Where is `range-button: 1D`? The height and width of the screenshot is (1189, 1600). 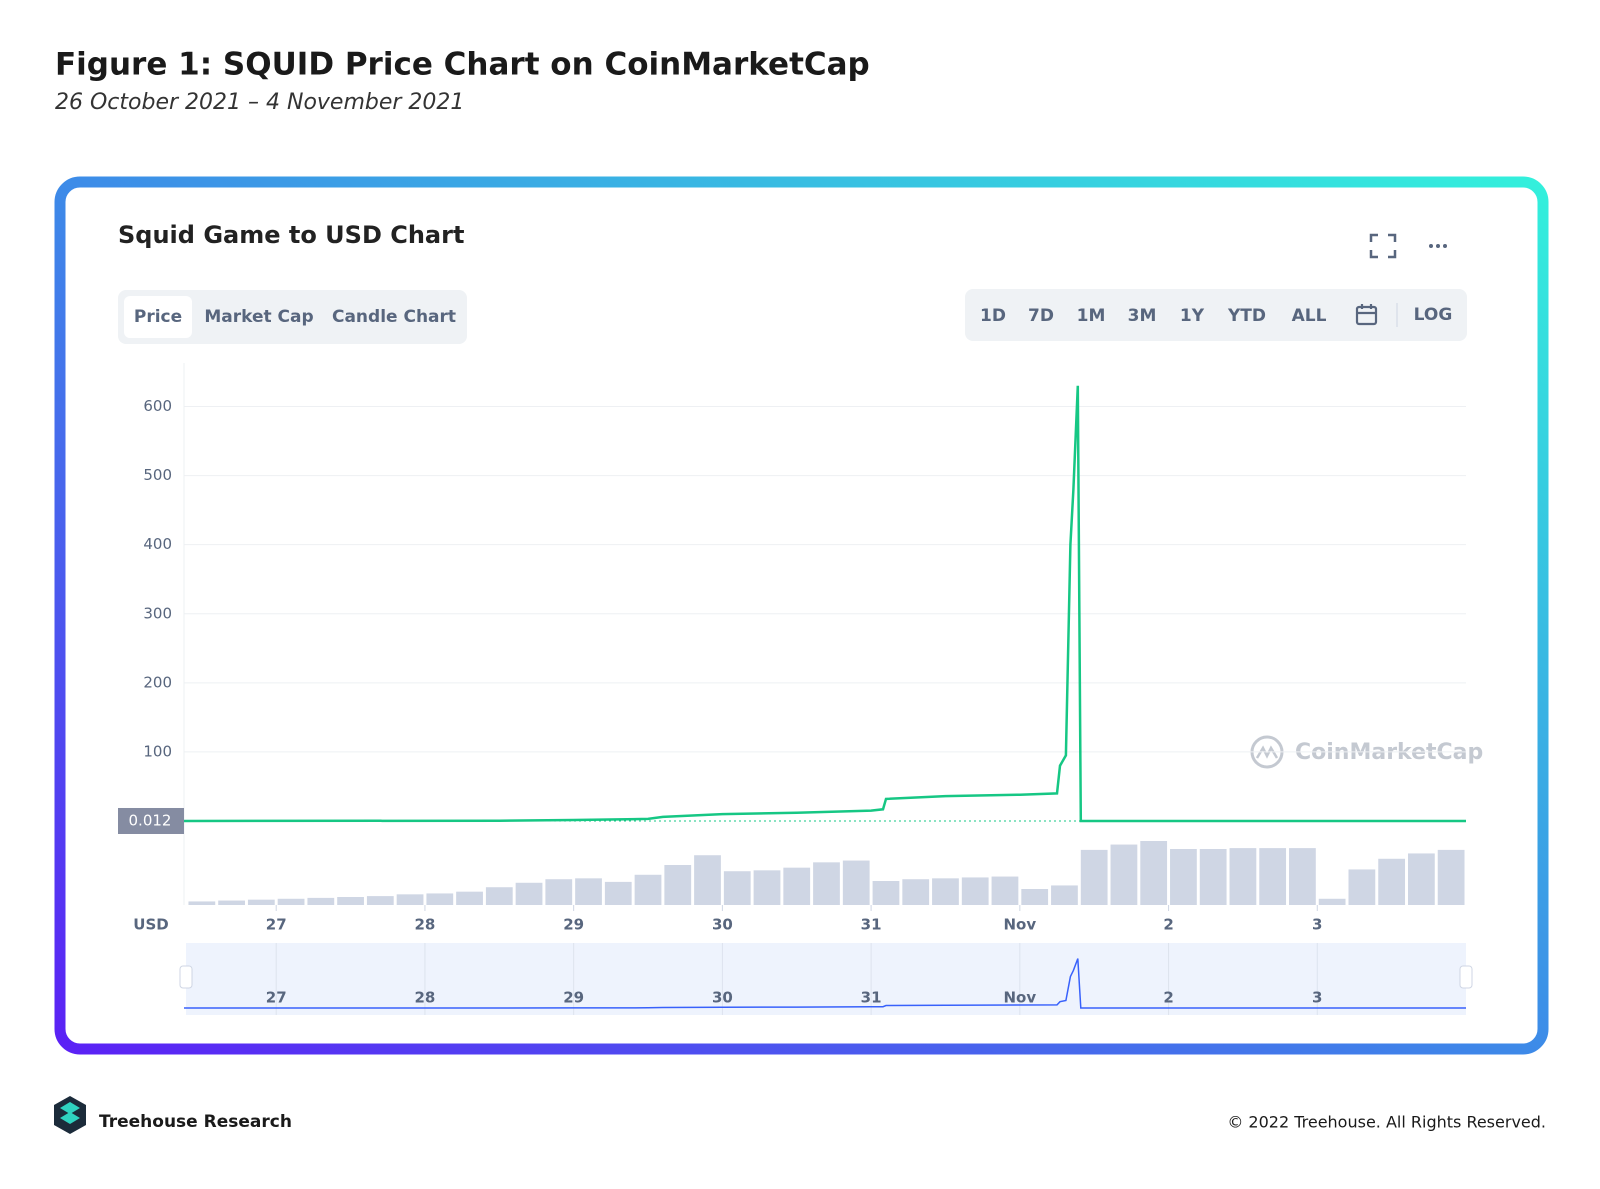 range-button: 1D is located at coordinates (993, 316).